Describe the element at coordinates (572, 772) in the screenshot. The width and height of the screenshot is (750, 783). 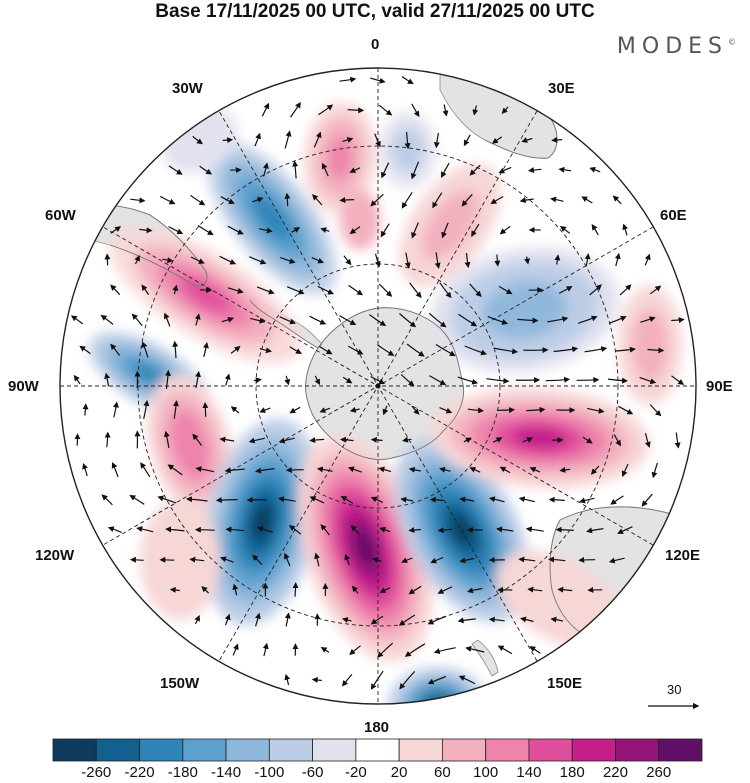
I see `colorbar-tick-label: 180` at that location.